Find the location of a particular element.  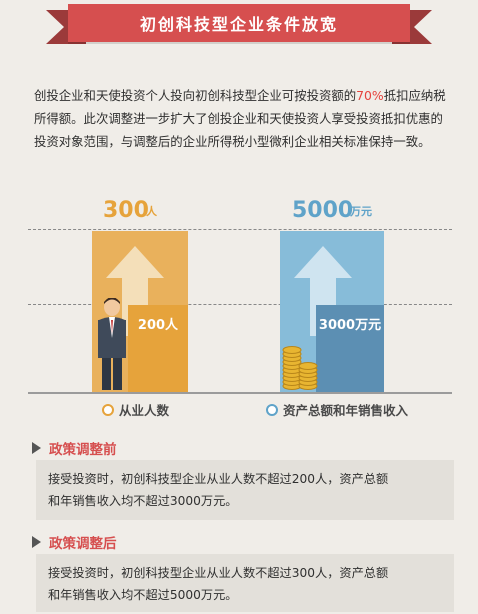

legend-employees: 从业人数 is located at coordinates (135, 409).